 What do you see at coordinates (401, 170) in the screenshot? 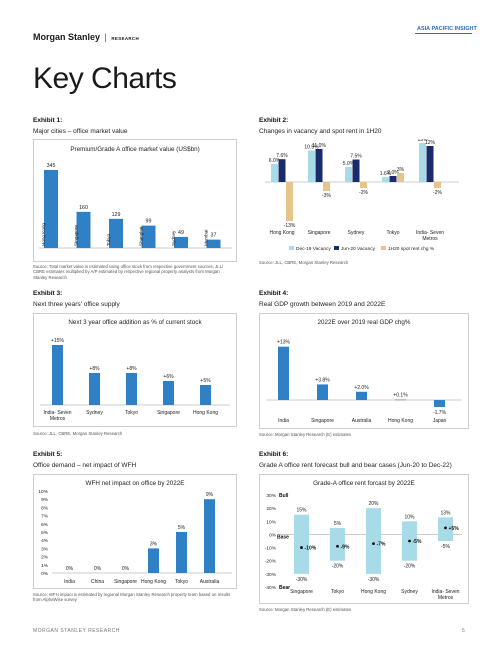
I see `data-label: 3%` at bounding box center [401, 170].